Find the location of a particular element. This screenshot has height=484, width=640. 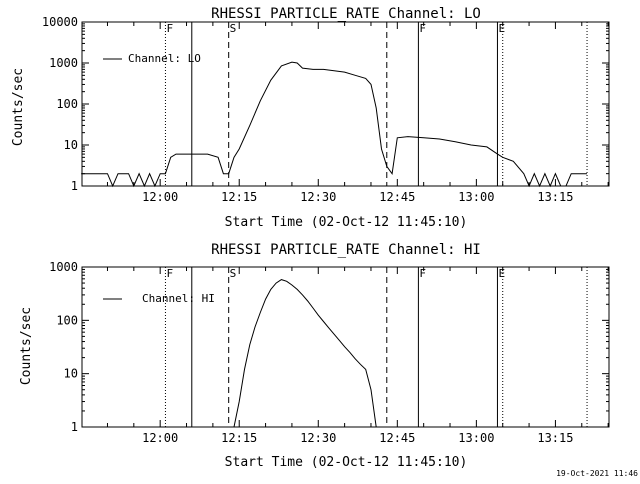

timestamp-stamp: 19-Oct-2021 11:46 is located at coordinates (597, 473).